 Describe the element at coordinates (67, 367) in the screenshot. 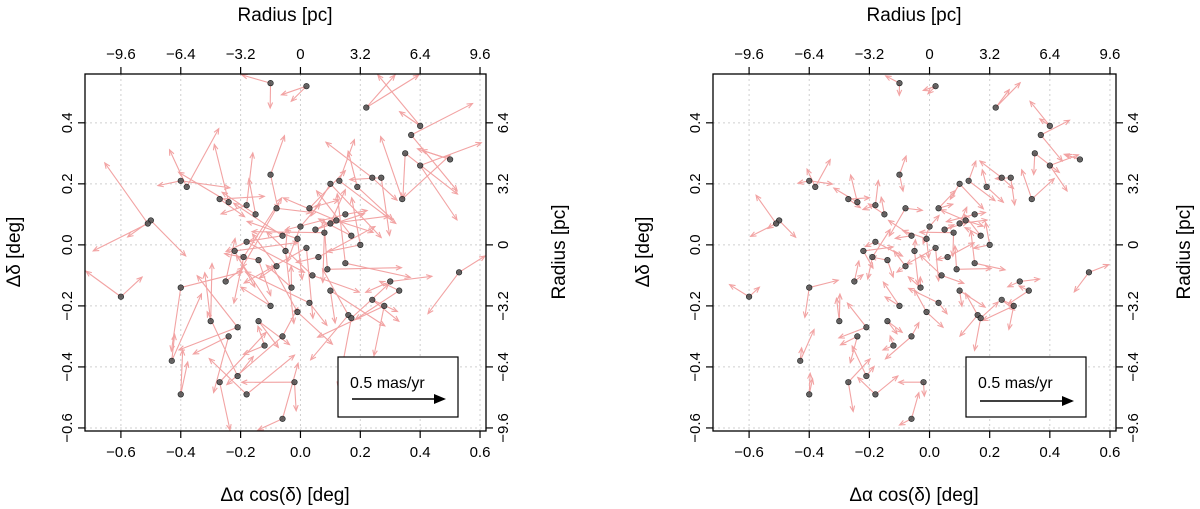

I see `y-tick-label: −0.4` at that location.